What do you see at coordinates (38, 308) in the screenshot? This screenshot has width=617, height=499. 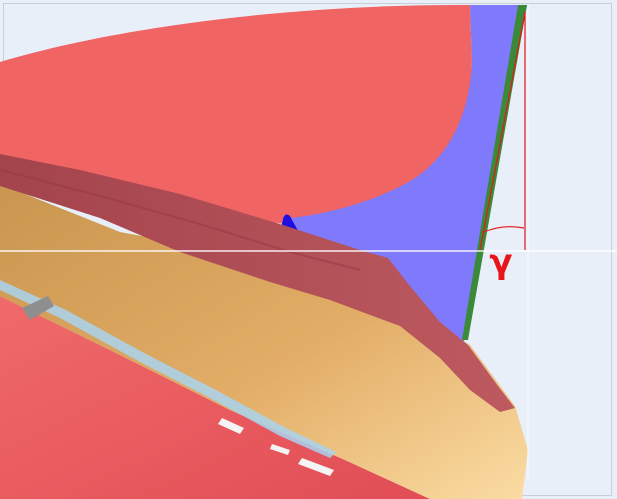 I see `gray-panel` at bounding box center [38, 308].